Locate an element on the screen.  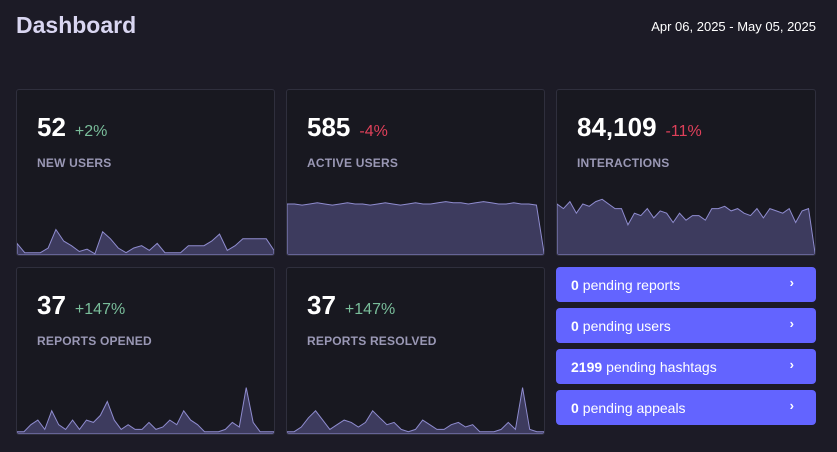
metric-card-active-users: 585 -4% ACTIVE USERS is located at coordinates (415, 172).